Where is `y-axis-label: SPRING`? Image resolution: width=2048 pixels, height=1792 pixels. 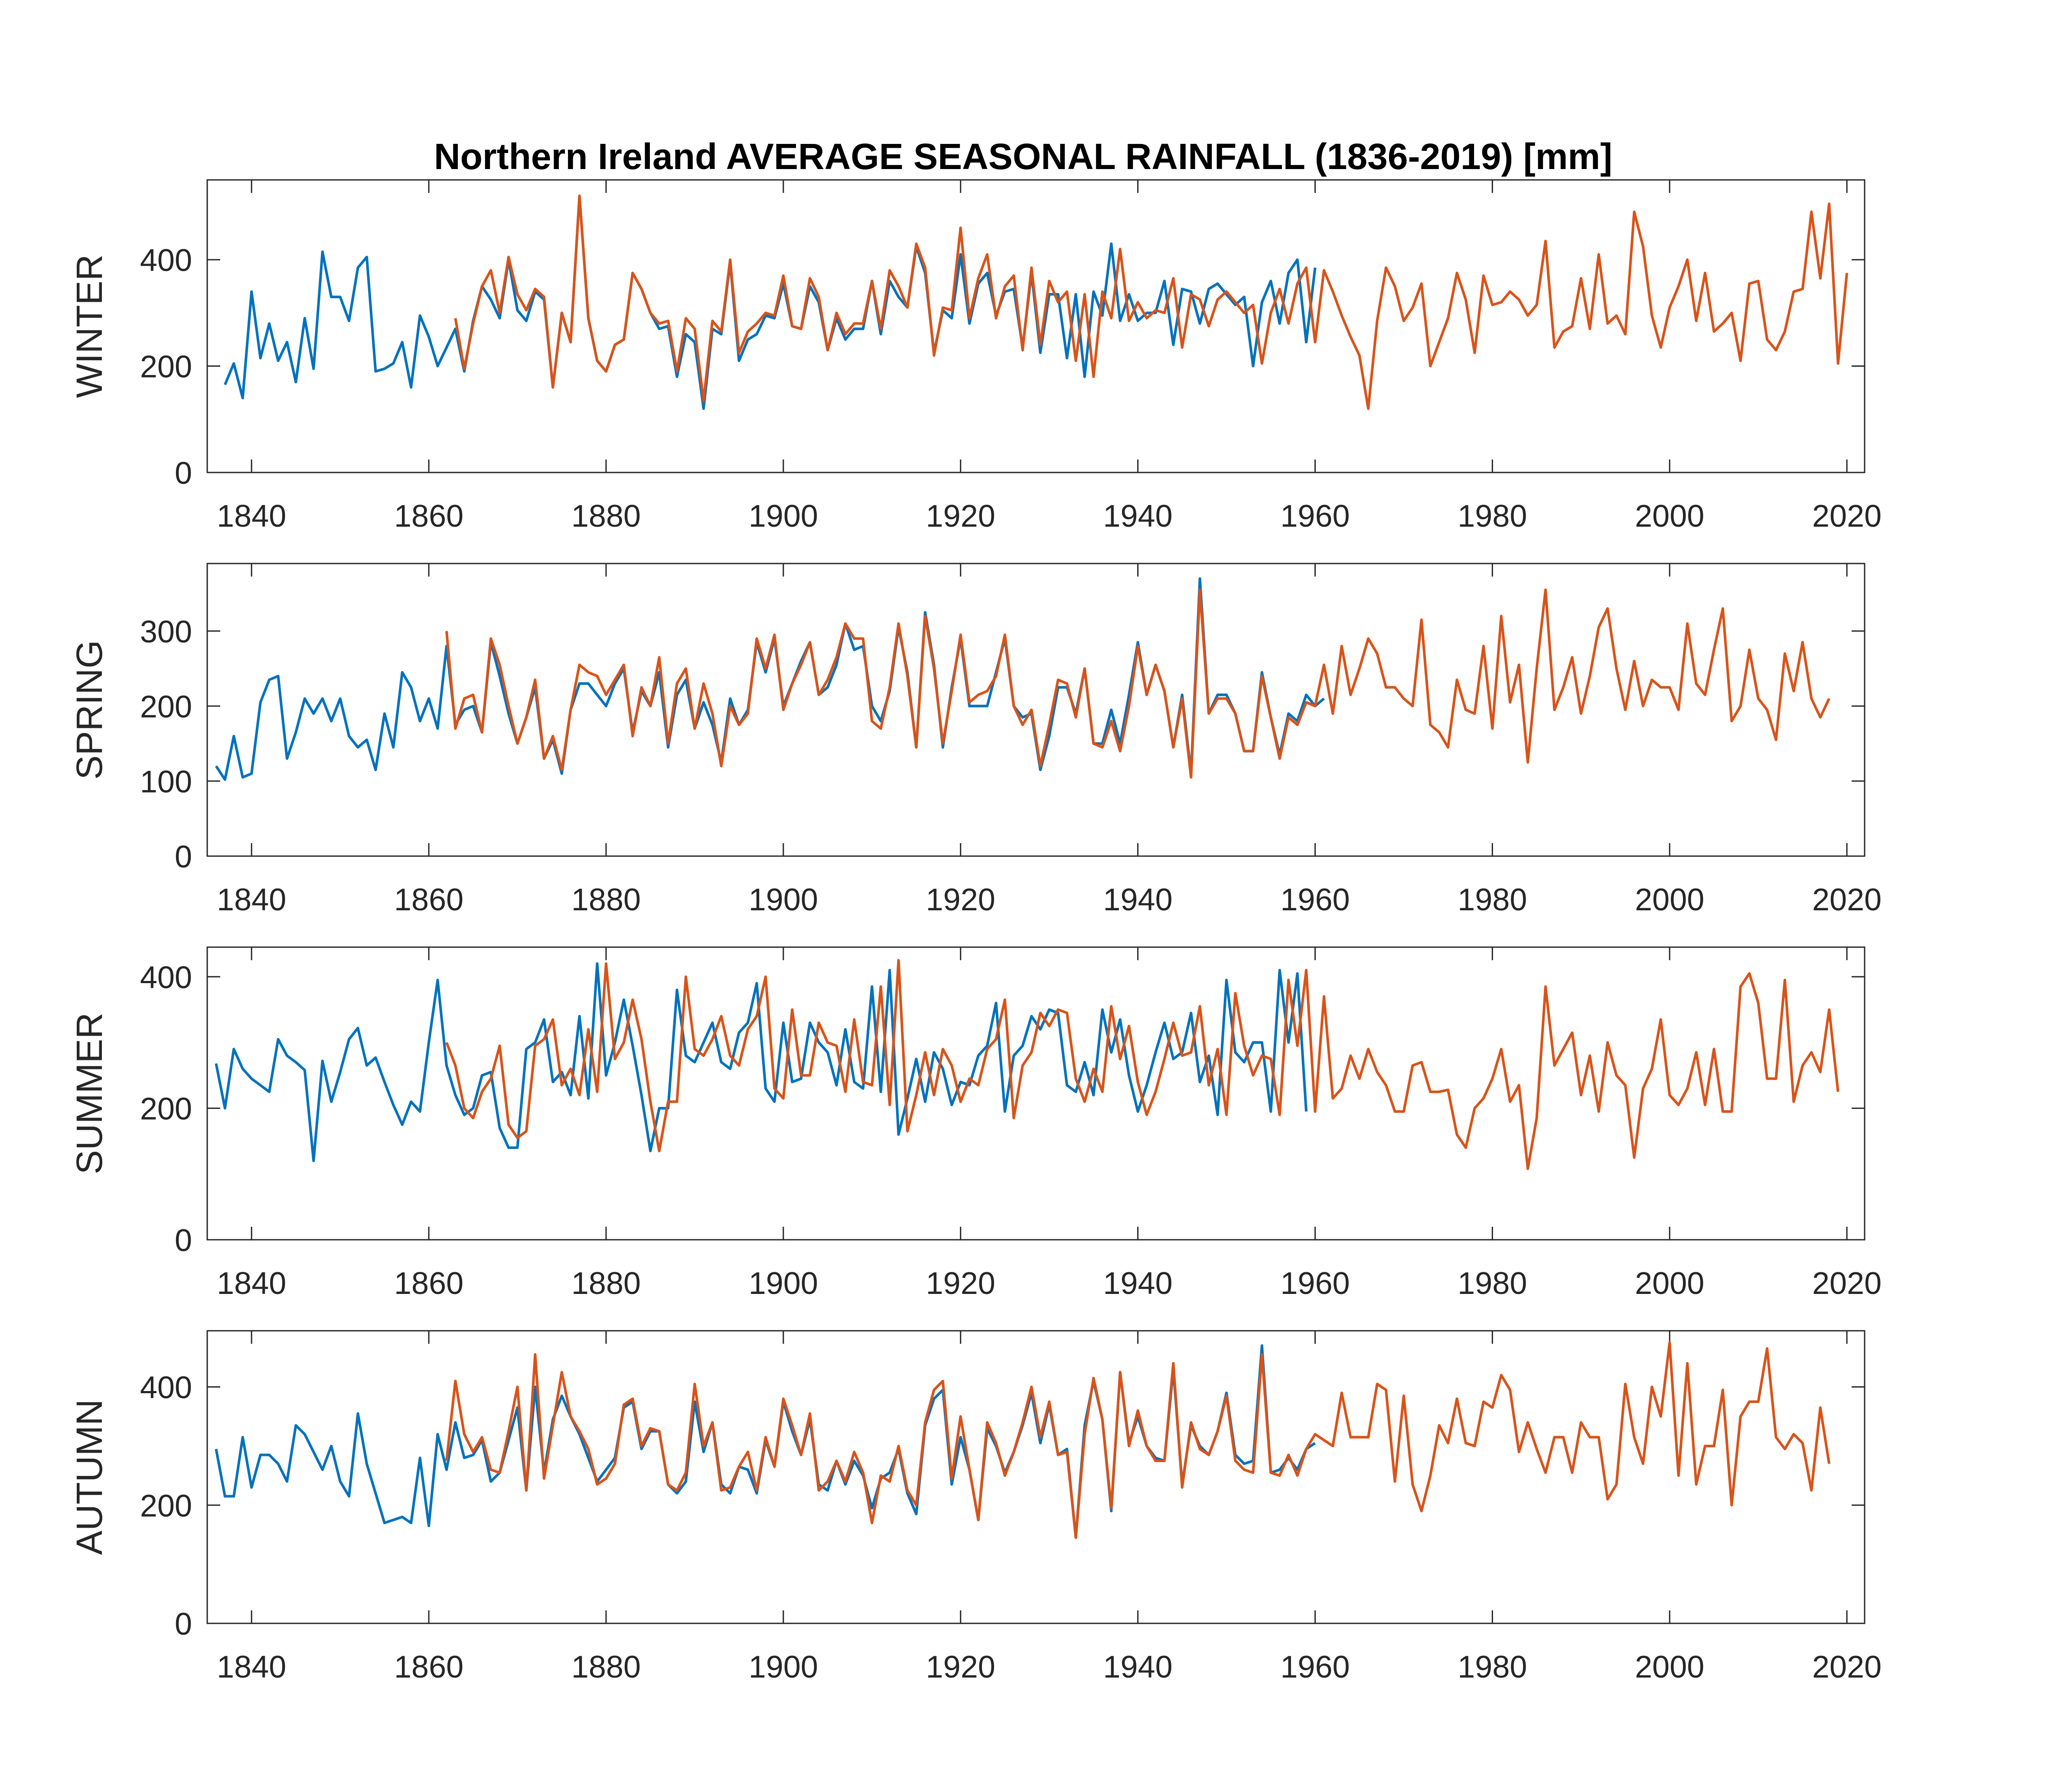
y-axis-label: SPRING is located at coordinates (89, 709).